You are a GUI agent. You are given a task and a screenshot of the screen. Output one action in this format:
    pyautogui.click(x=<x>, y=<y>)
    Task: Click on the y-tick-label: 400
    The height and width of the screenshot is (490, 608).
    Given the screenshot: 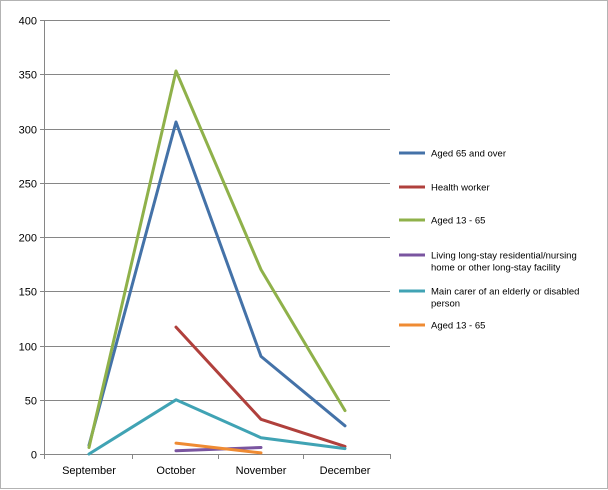 What is the action you would take?
    pyautogui.click(x=28, y=22)
    